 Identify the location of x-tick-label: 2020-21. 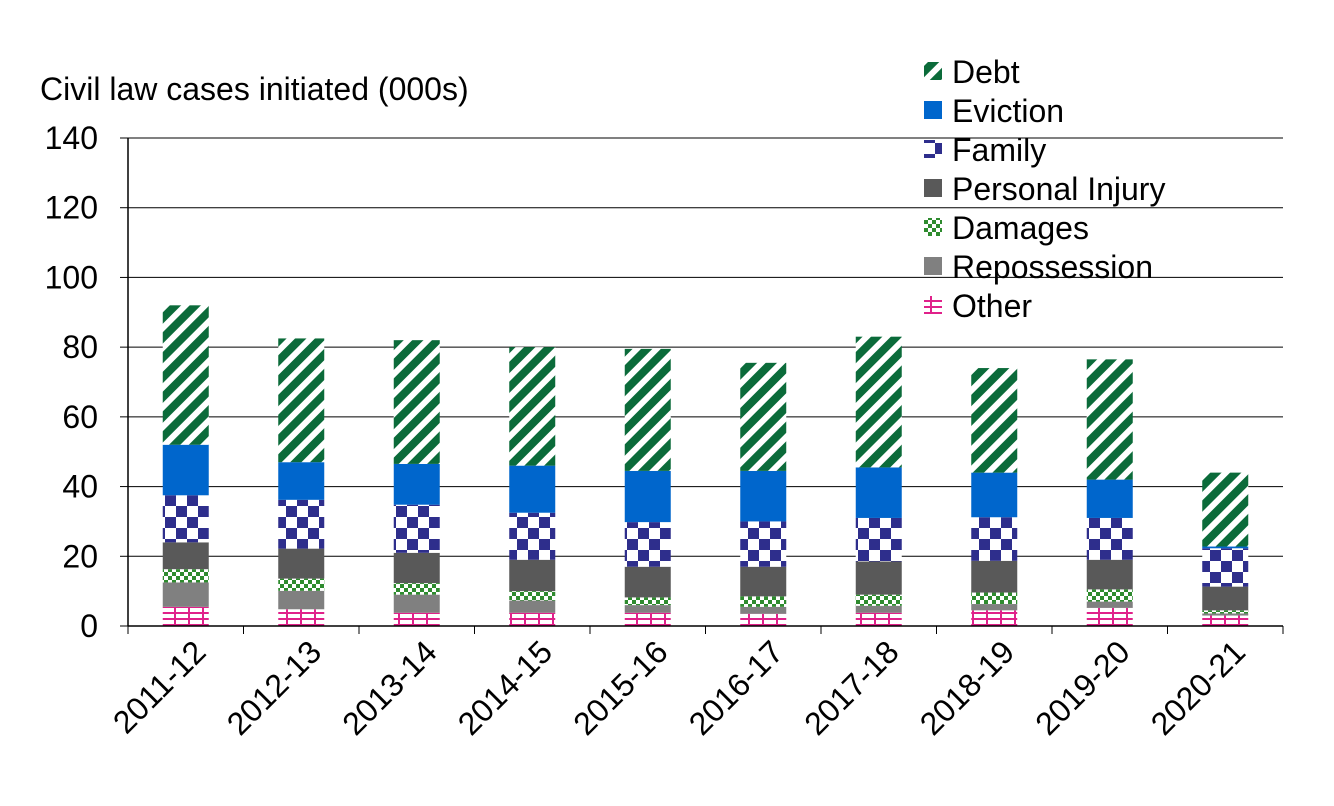
(1198, 687).